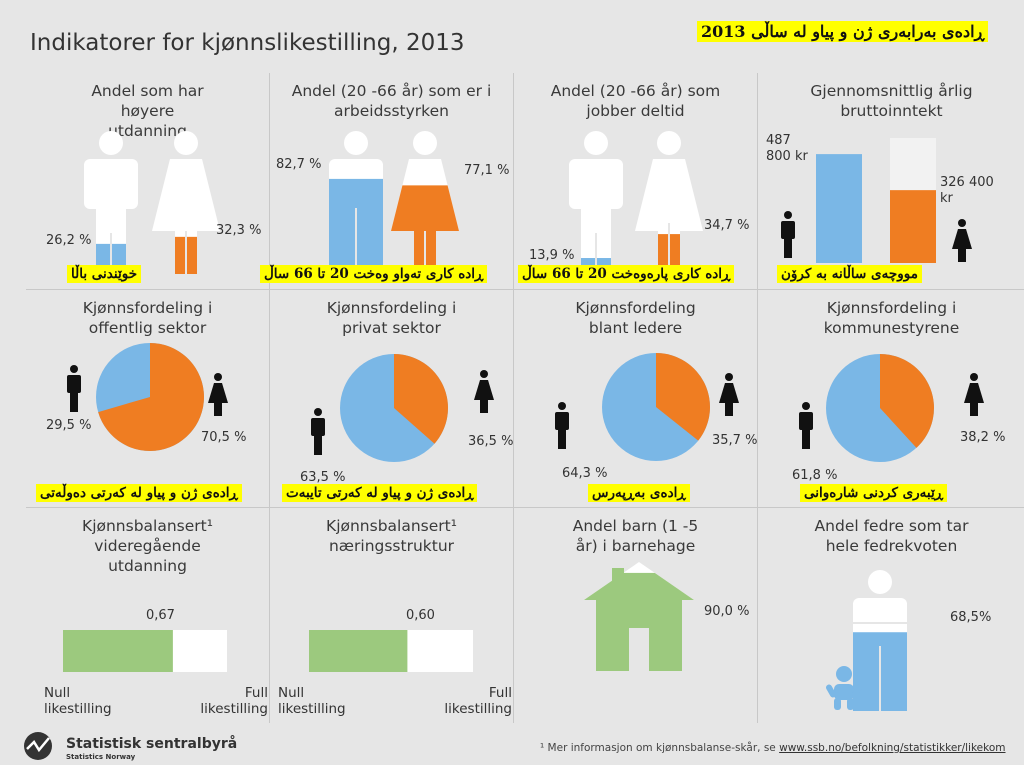 This screenshot has height=765, width=1024. I want to click on men-income-label: 487 800 kr, so click(787, 148).